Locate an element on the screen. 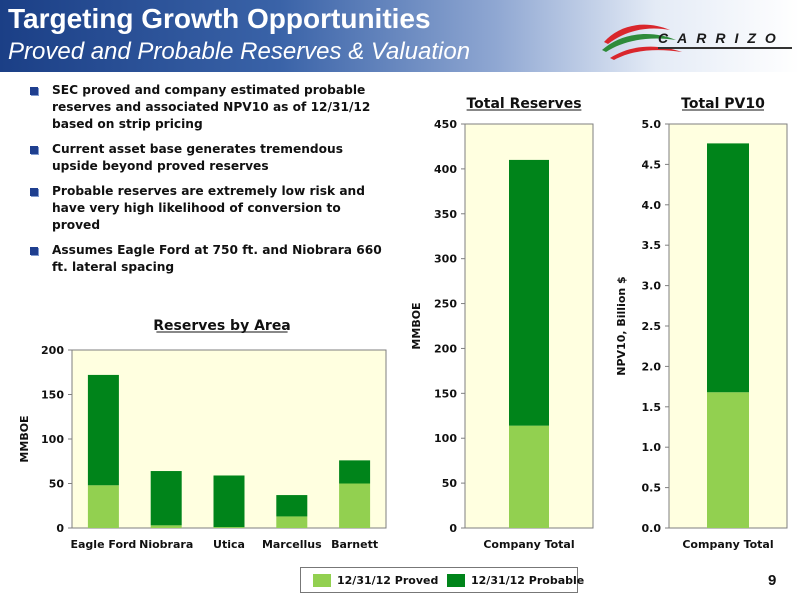 The image size is (800, 600). total-reserves-ytick-label: 450 is located at coordinates (445, 124).